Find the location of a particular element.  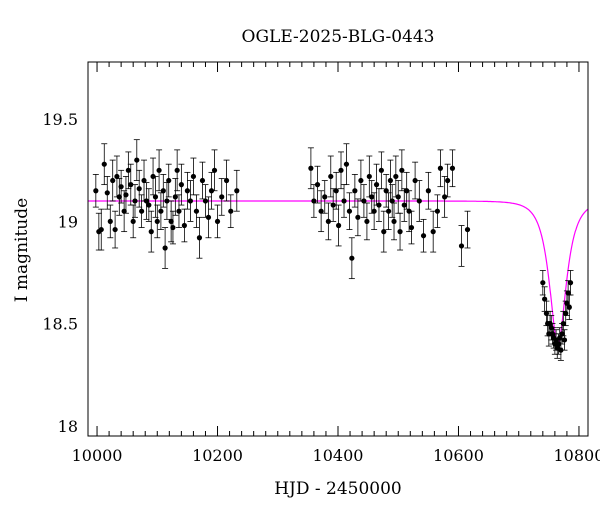

chart-title: OGLE-2025-BLG-0443 is located at coordinates (338, 37).